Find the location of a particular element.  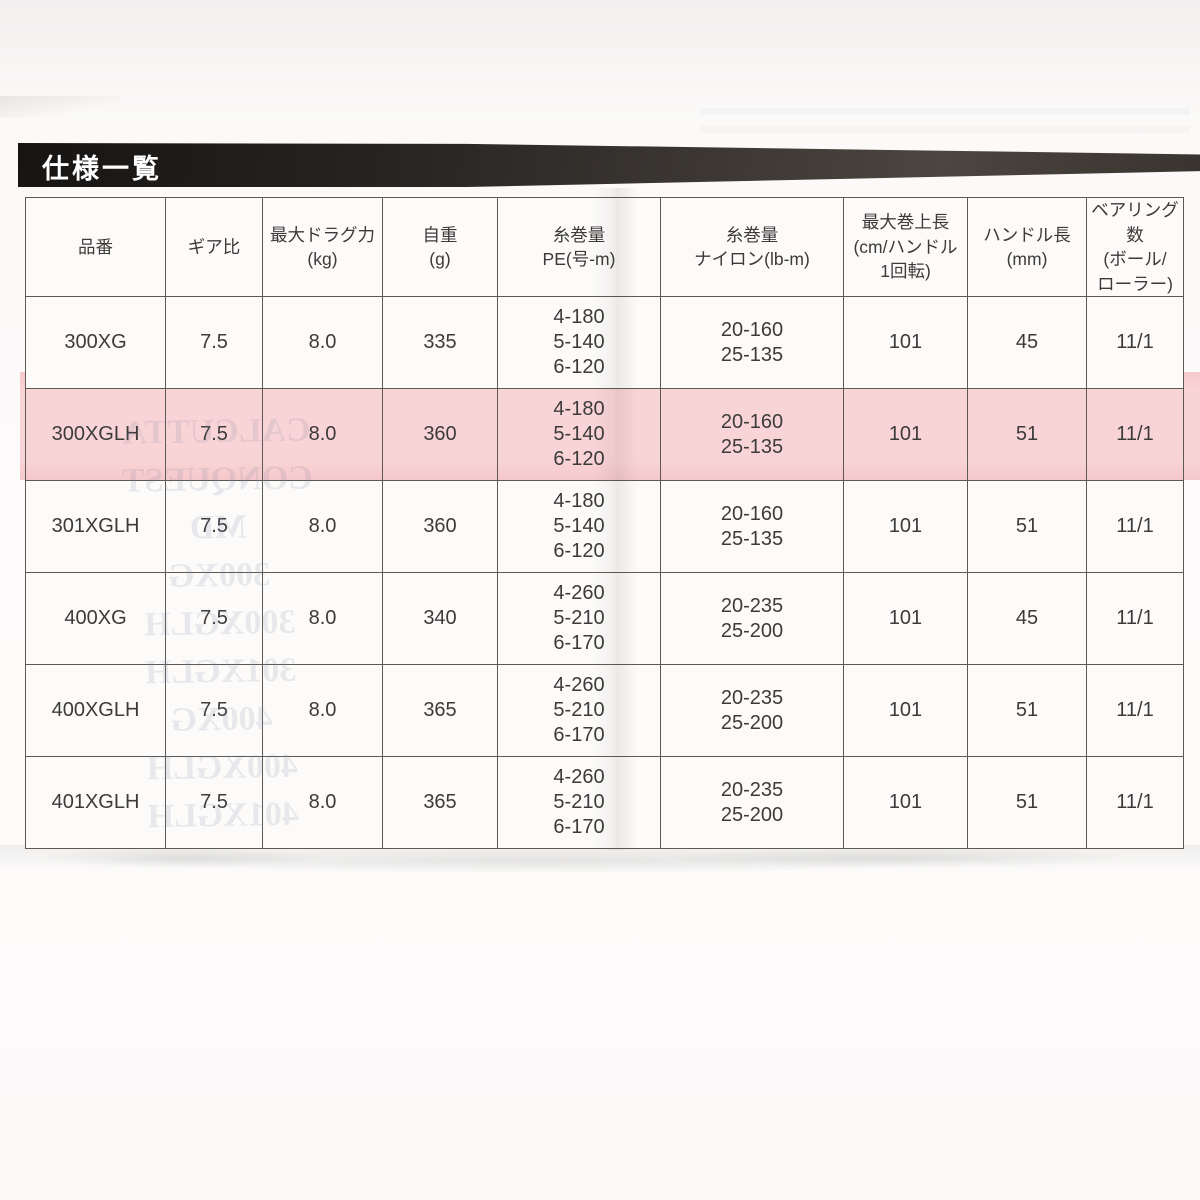

column-header-weight: 自重 (g) is located at coordinates (440, 247).